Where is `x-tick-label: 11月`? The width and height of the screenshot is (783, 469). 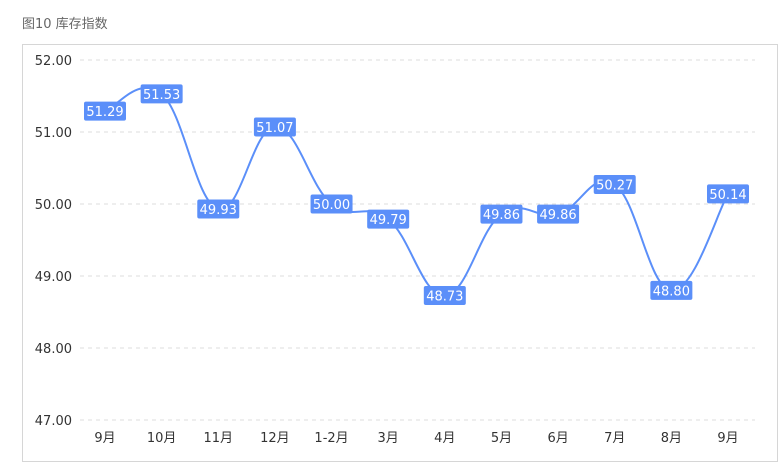
x-tick-label: 11月 is located at coordinates (218, 438).